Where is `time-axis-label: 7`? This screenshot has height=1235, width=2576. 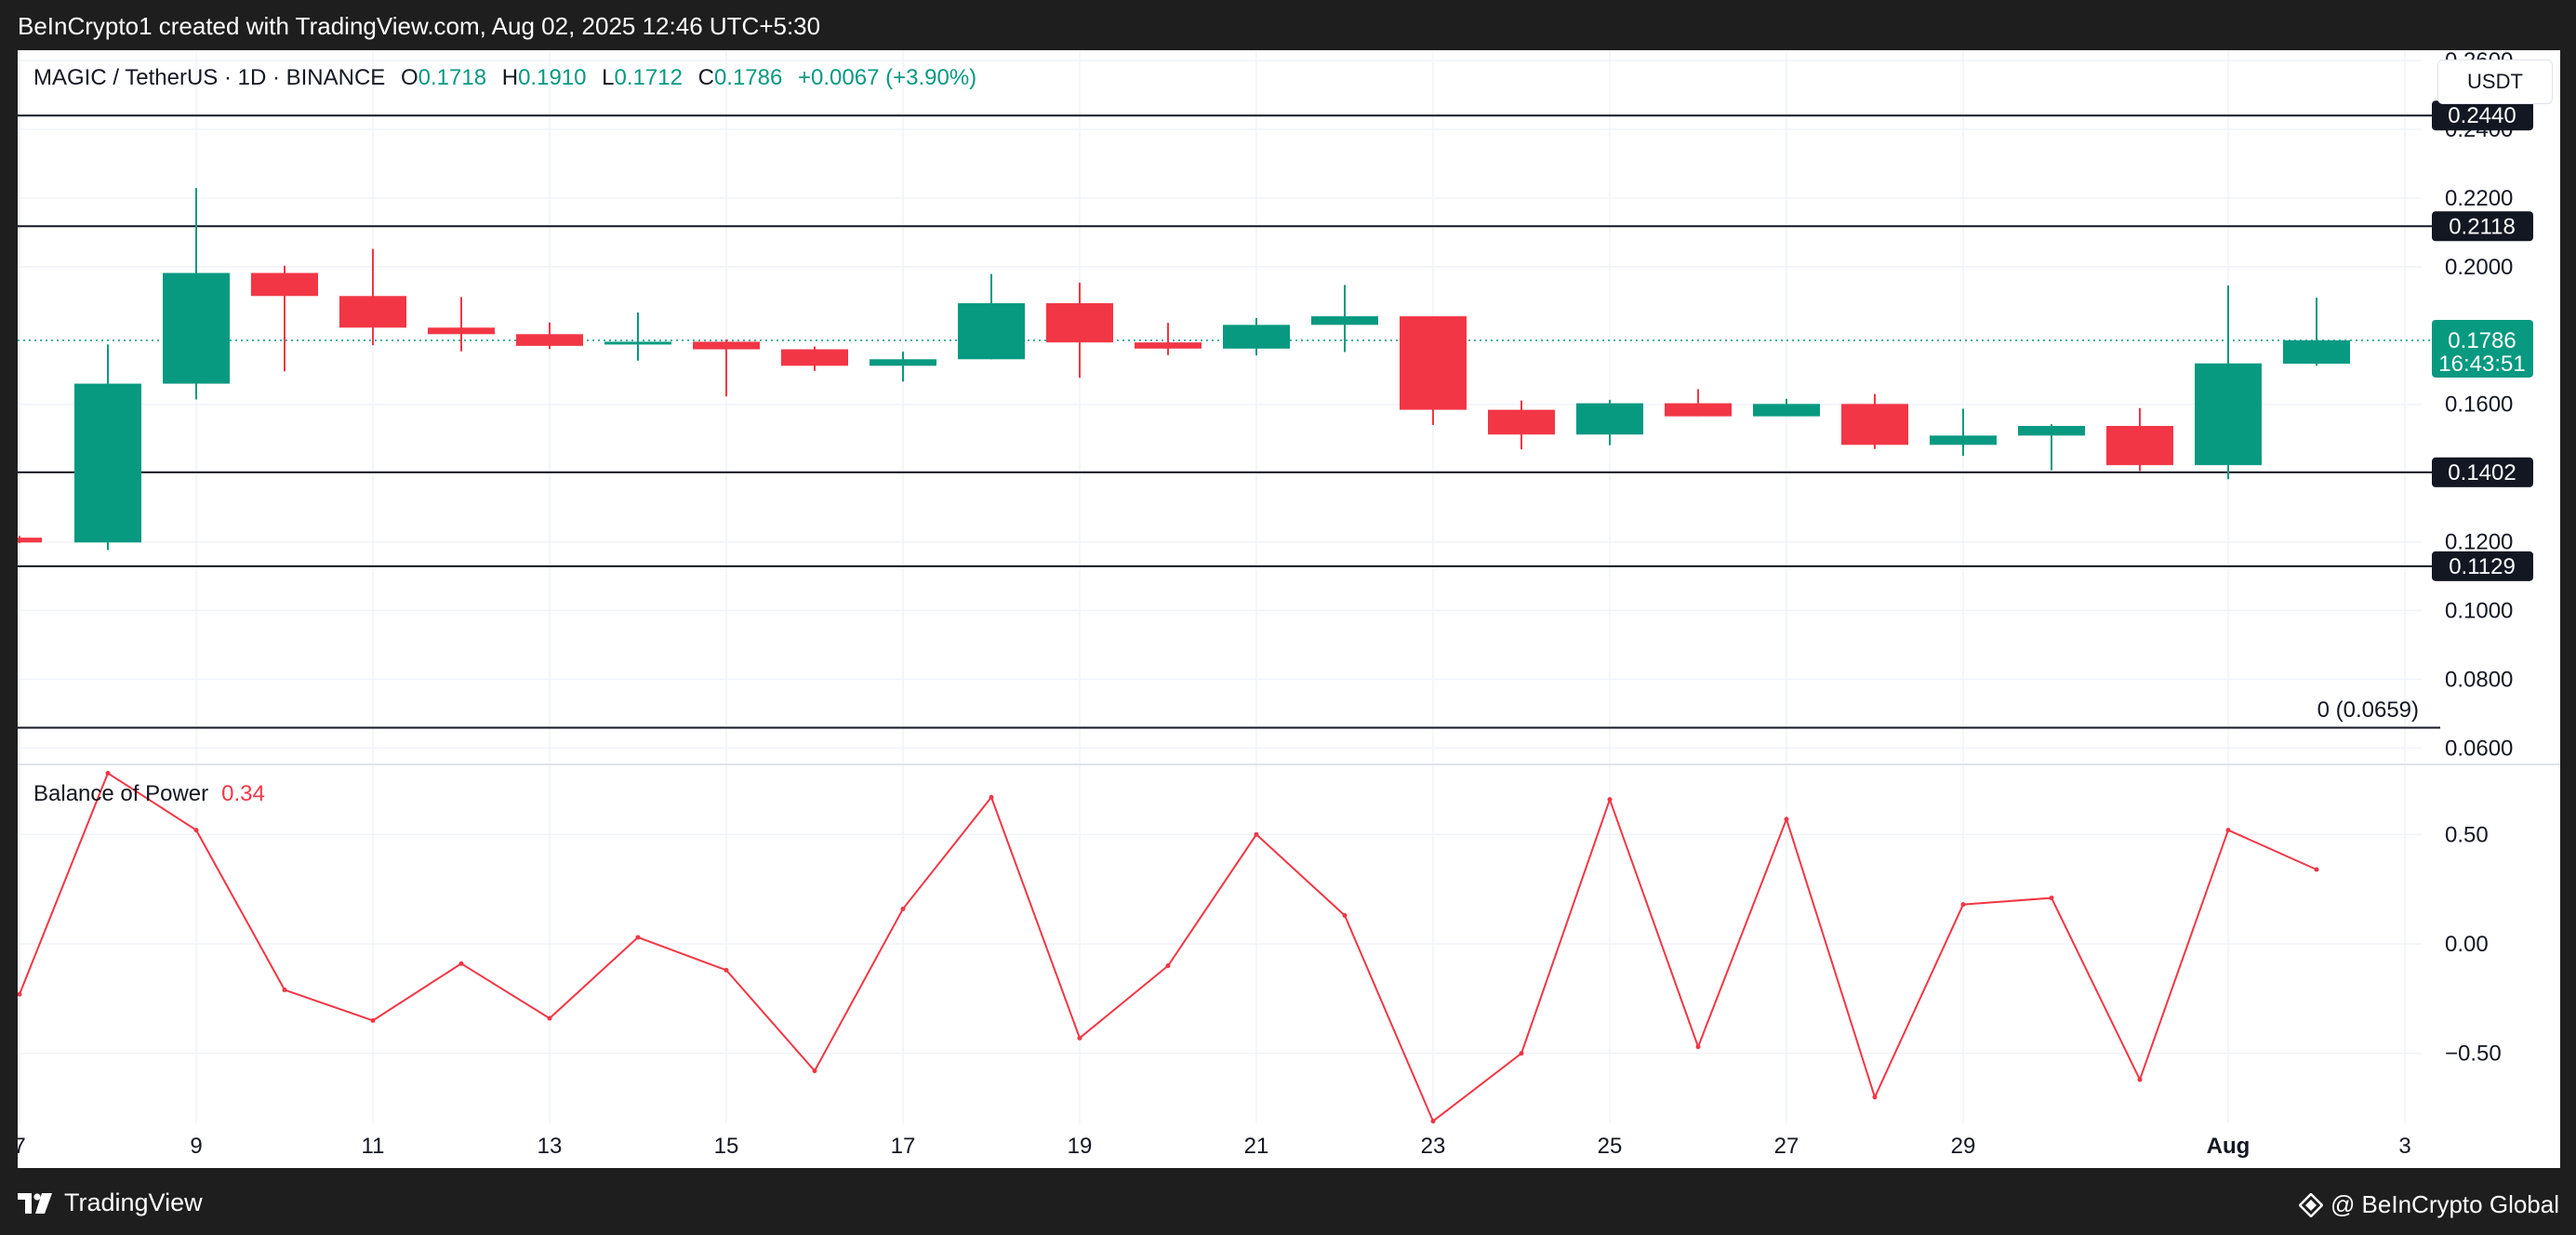
time-axis-label: 7 is located at coordinates (22, 1146).